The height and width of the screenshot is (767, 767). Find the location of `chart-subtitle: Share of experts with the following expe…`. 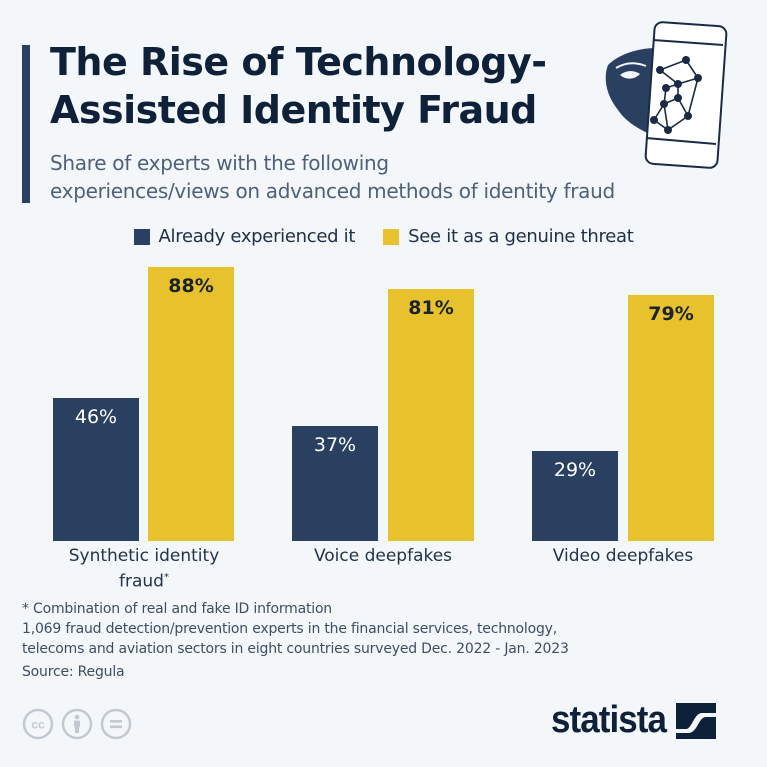

chart-subtitle: Share of experts with the following expe… is located at coordinates (400, 177).